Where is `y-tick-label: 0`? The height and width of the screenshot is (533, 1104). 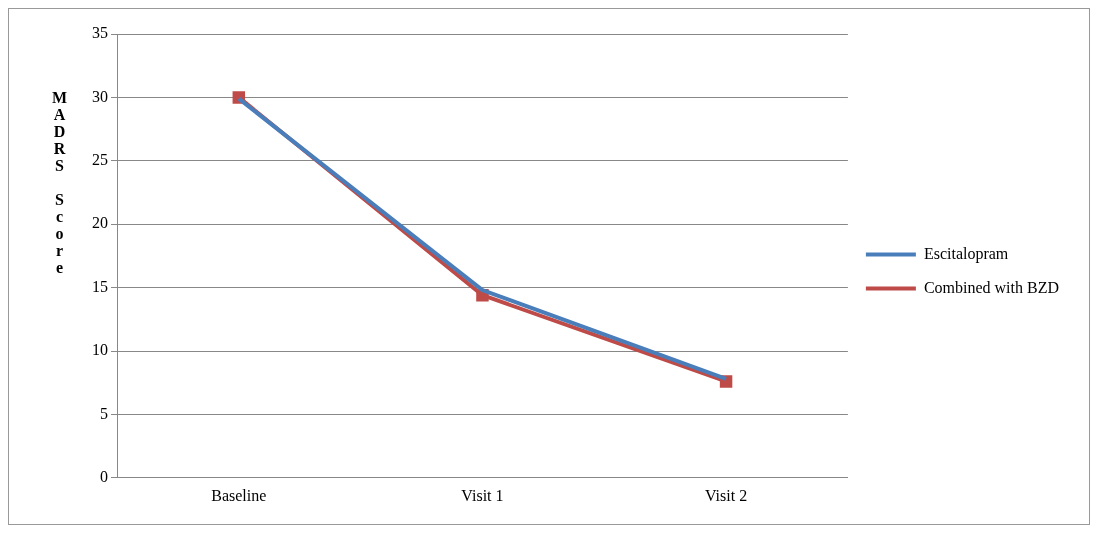 y-tick-label: 0 is located at coordinates (104, 476).